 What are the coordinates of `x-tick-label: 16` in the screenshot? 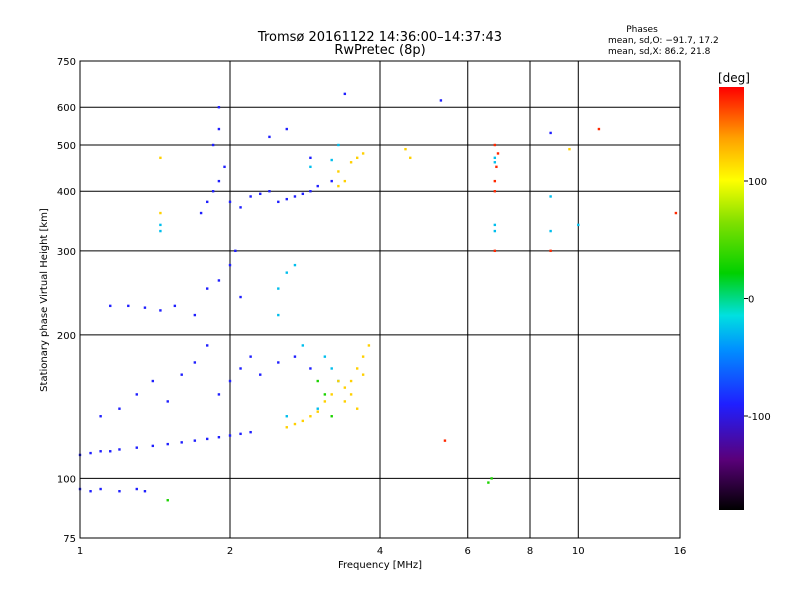 It's located at (680, 551).